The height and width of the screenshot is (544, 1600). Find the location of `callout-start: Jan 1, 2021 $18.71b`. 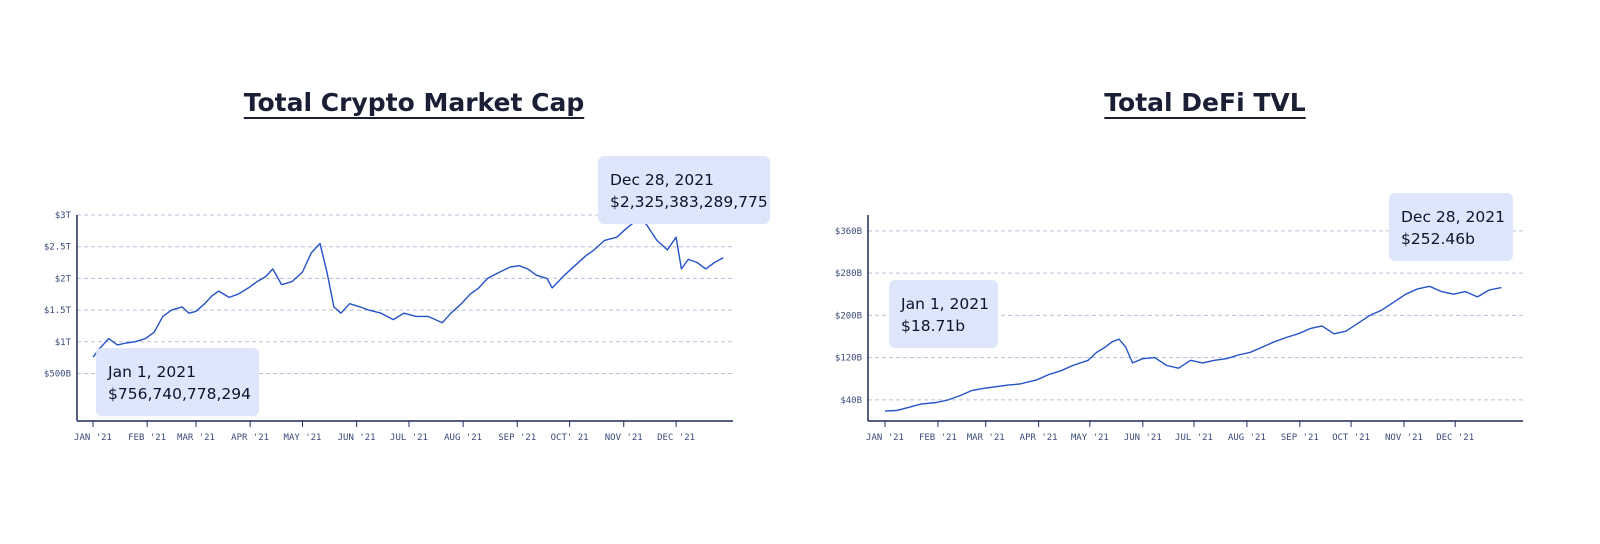

callout-start: Jan 1, 2021 $18.71b is located at coordinates (943, 314).